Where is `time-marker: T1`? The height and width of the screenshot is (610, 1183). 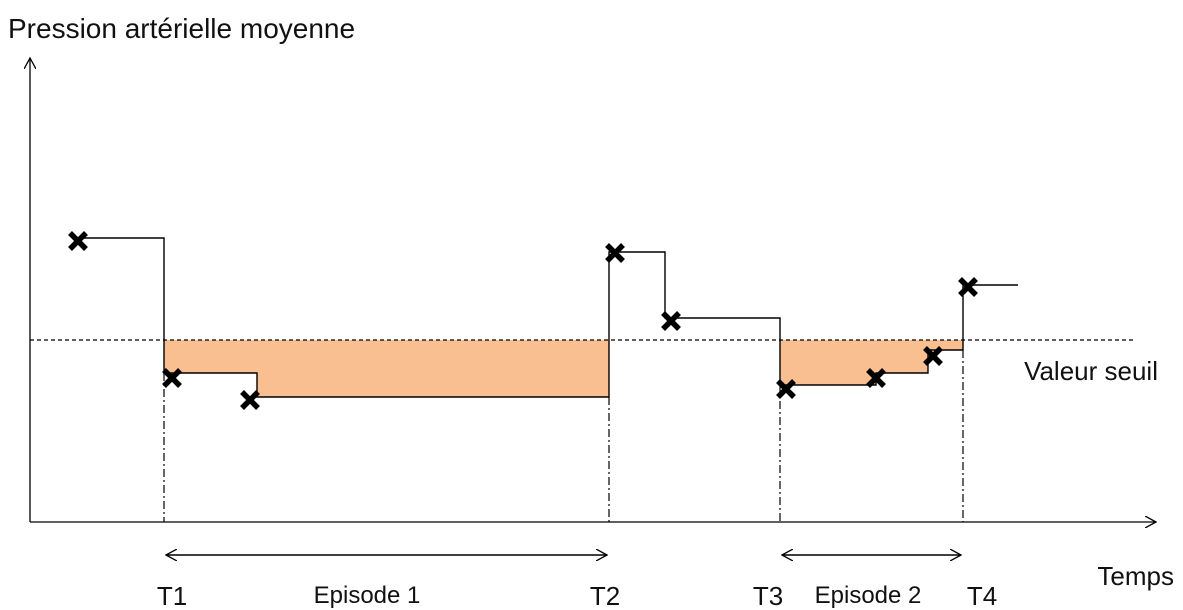 time-marker: T1 is located at coordinates (172, 595).